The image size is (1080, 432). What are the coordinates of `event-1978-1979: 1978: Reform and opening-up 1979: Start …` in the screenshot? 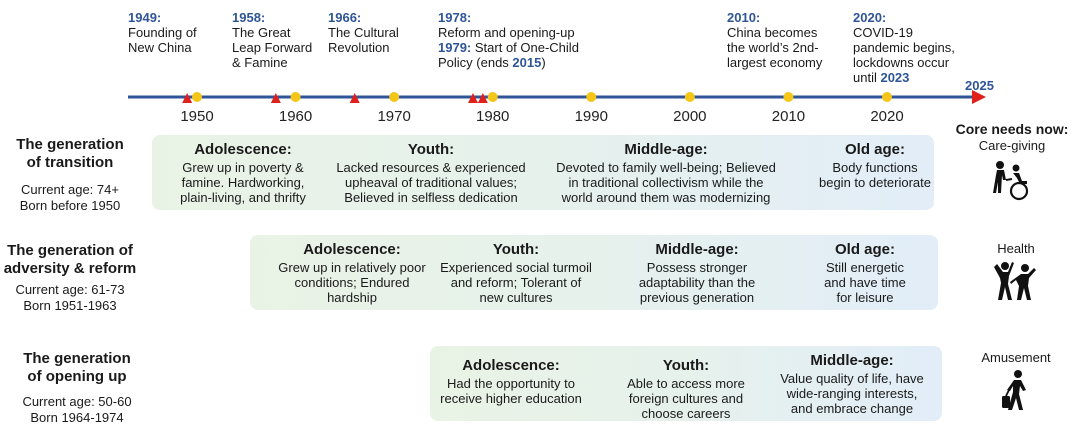 It's located at (508, 40).